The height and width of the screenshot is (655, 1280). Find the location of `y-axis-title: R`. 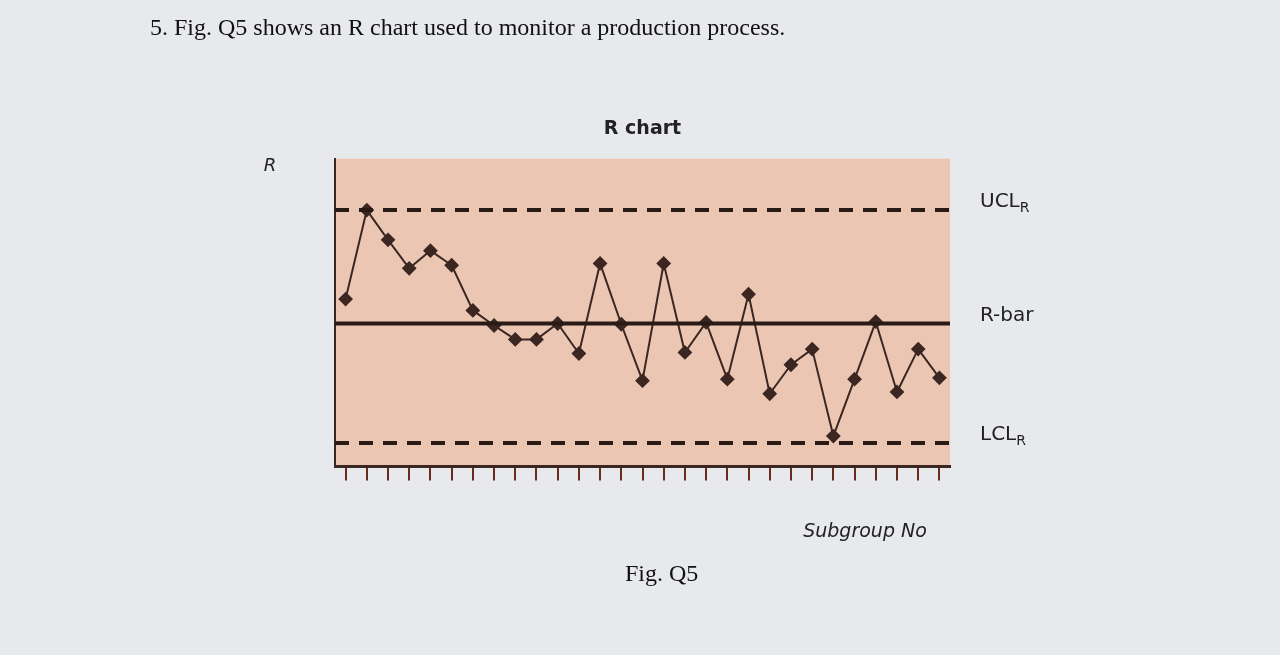

y-axis-title: R is located at coordinates (270, 165).